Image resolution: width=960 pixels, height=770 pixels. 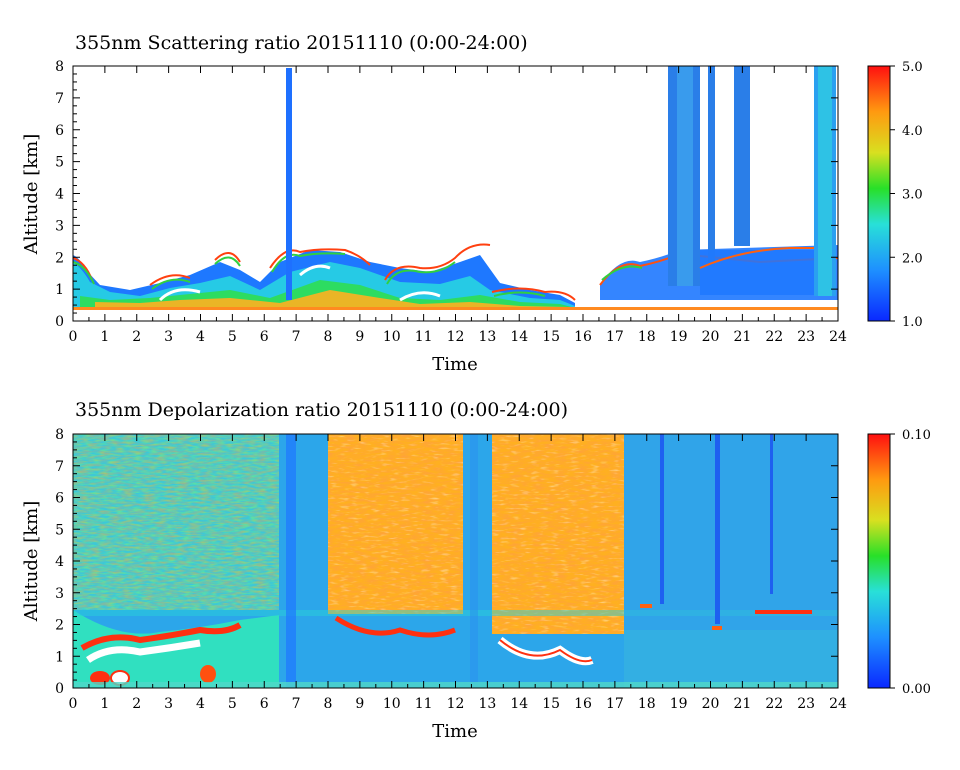 What do you see at coordinates (916, 435) in the screenshot?
I see `colorbar-tick-label: 0.10` at bounding box center [916, 435].